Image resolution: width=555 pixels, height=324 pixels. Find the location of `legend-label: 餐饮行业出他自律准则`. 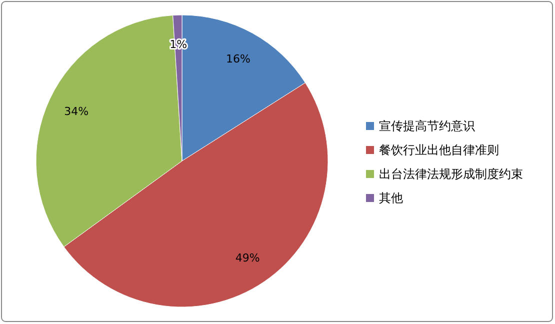

legend-label: 餐饮行业出他自律准则 is located at coordinates (439, 150).